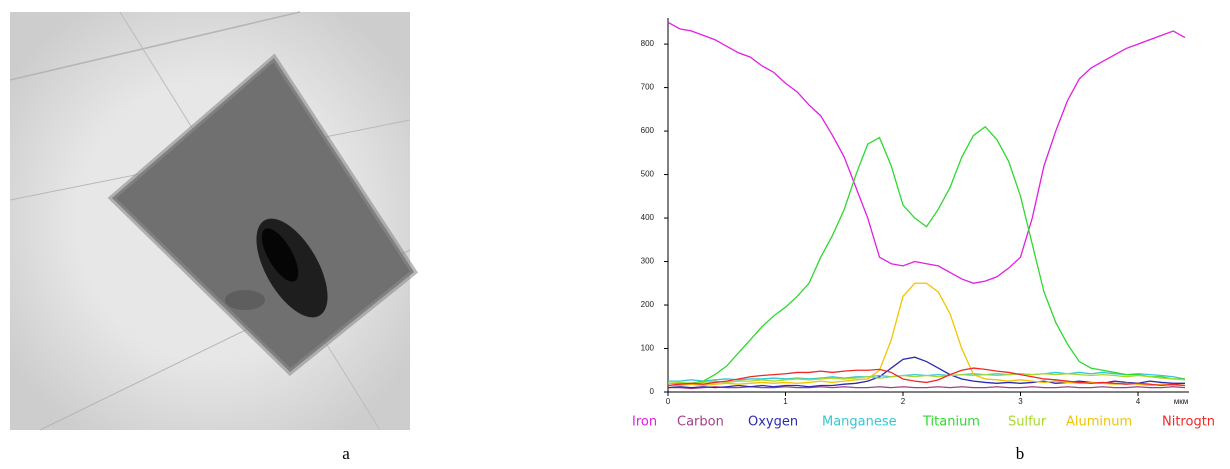  What do you see at coordinates (648, 130) in the screenshot?
I see `y-tick-label: 600` at bounding box center [648, 130].